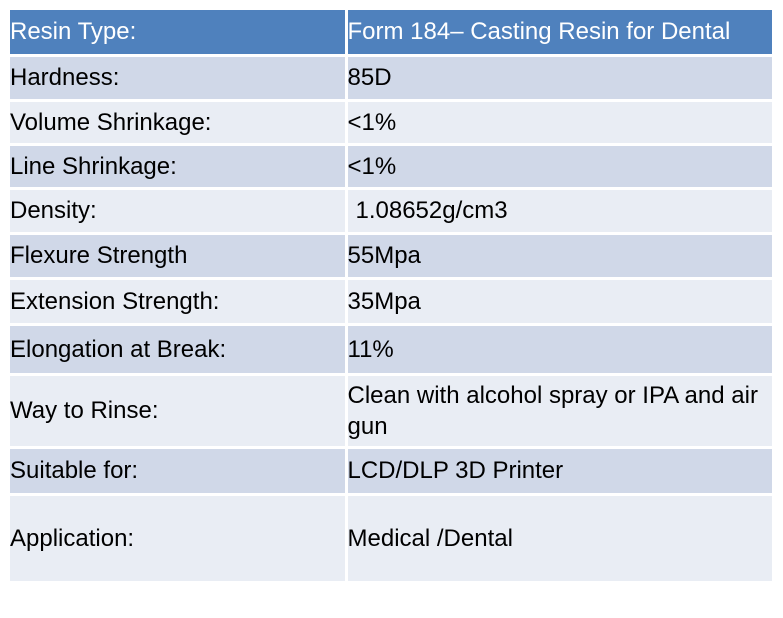 This screenshot has height=618, width=783. Describe the element at coordinates (559, 122) in the screenshot. I see `volume-shrinkage-value: <1%` at that location.